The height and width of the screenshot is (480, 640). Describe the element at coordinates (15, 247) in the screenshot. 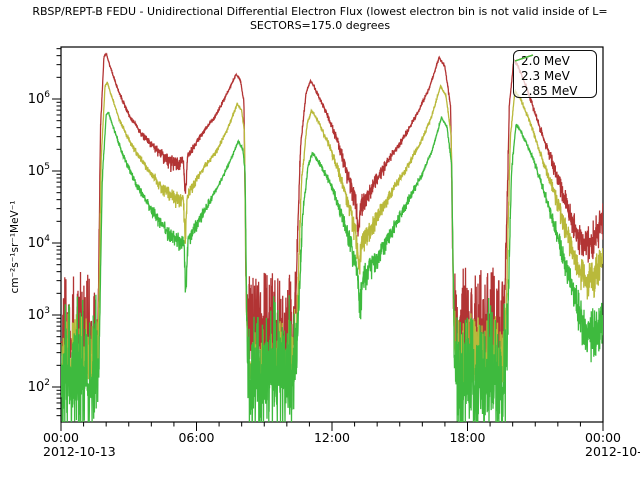

I see `y-axis-label: cm⁻²s⁻¹sr⁻¹MeV⁻¹` at that location.